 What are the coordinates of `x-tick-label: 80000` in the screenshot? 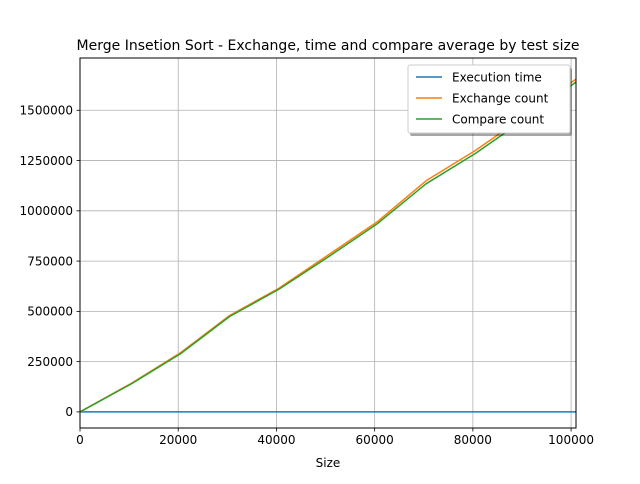 It's located at (473, 440).